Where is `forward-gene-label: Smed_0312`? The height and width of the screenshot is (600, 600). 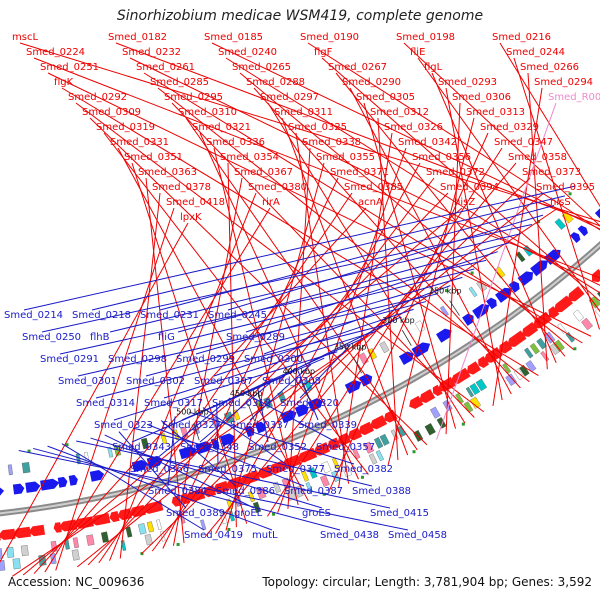 forward-gene-label: Smed_0312 is located at coordinates (399, 112).